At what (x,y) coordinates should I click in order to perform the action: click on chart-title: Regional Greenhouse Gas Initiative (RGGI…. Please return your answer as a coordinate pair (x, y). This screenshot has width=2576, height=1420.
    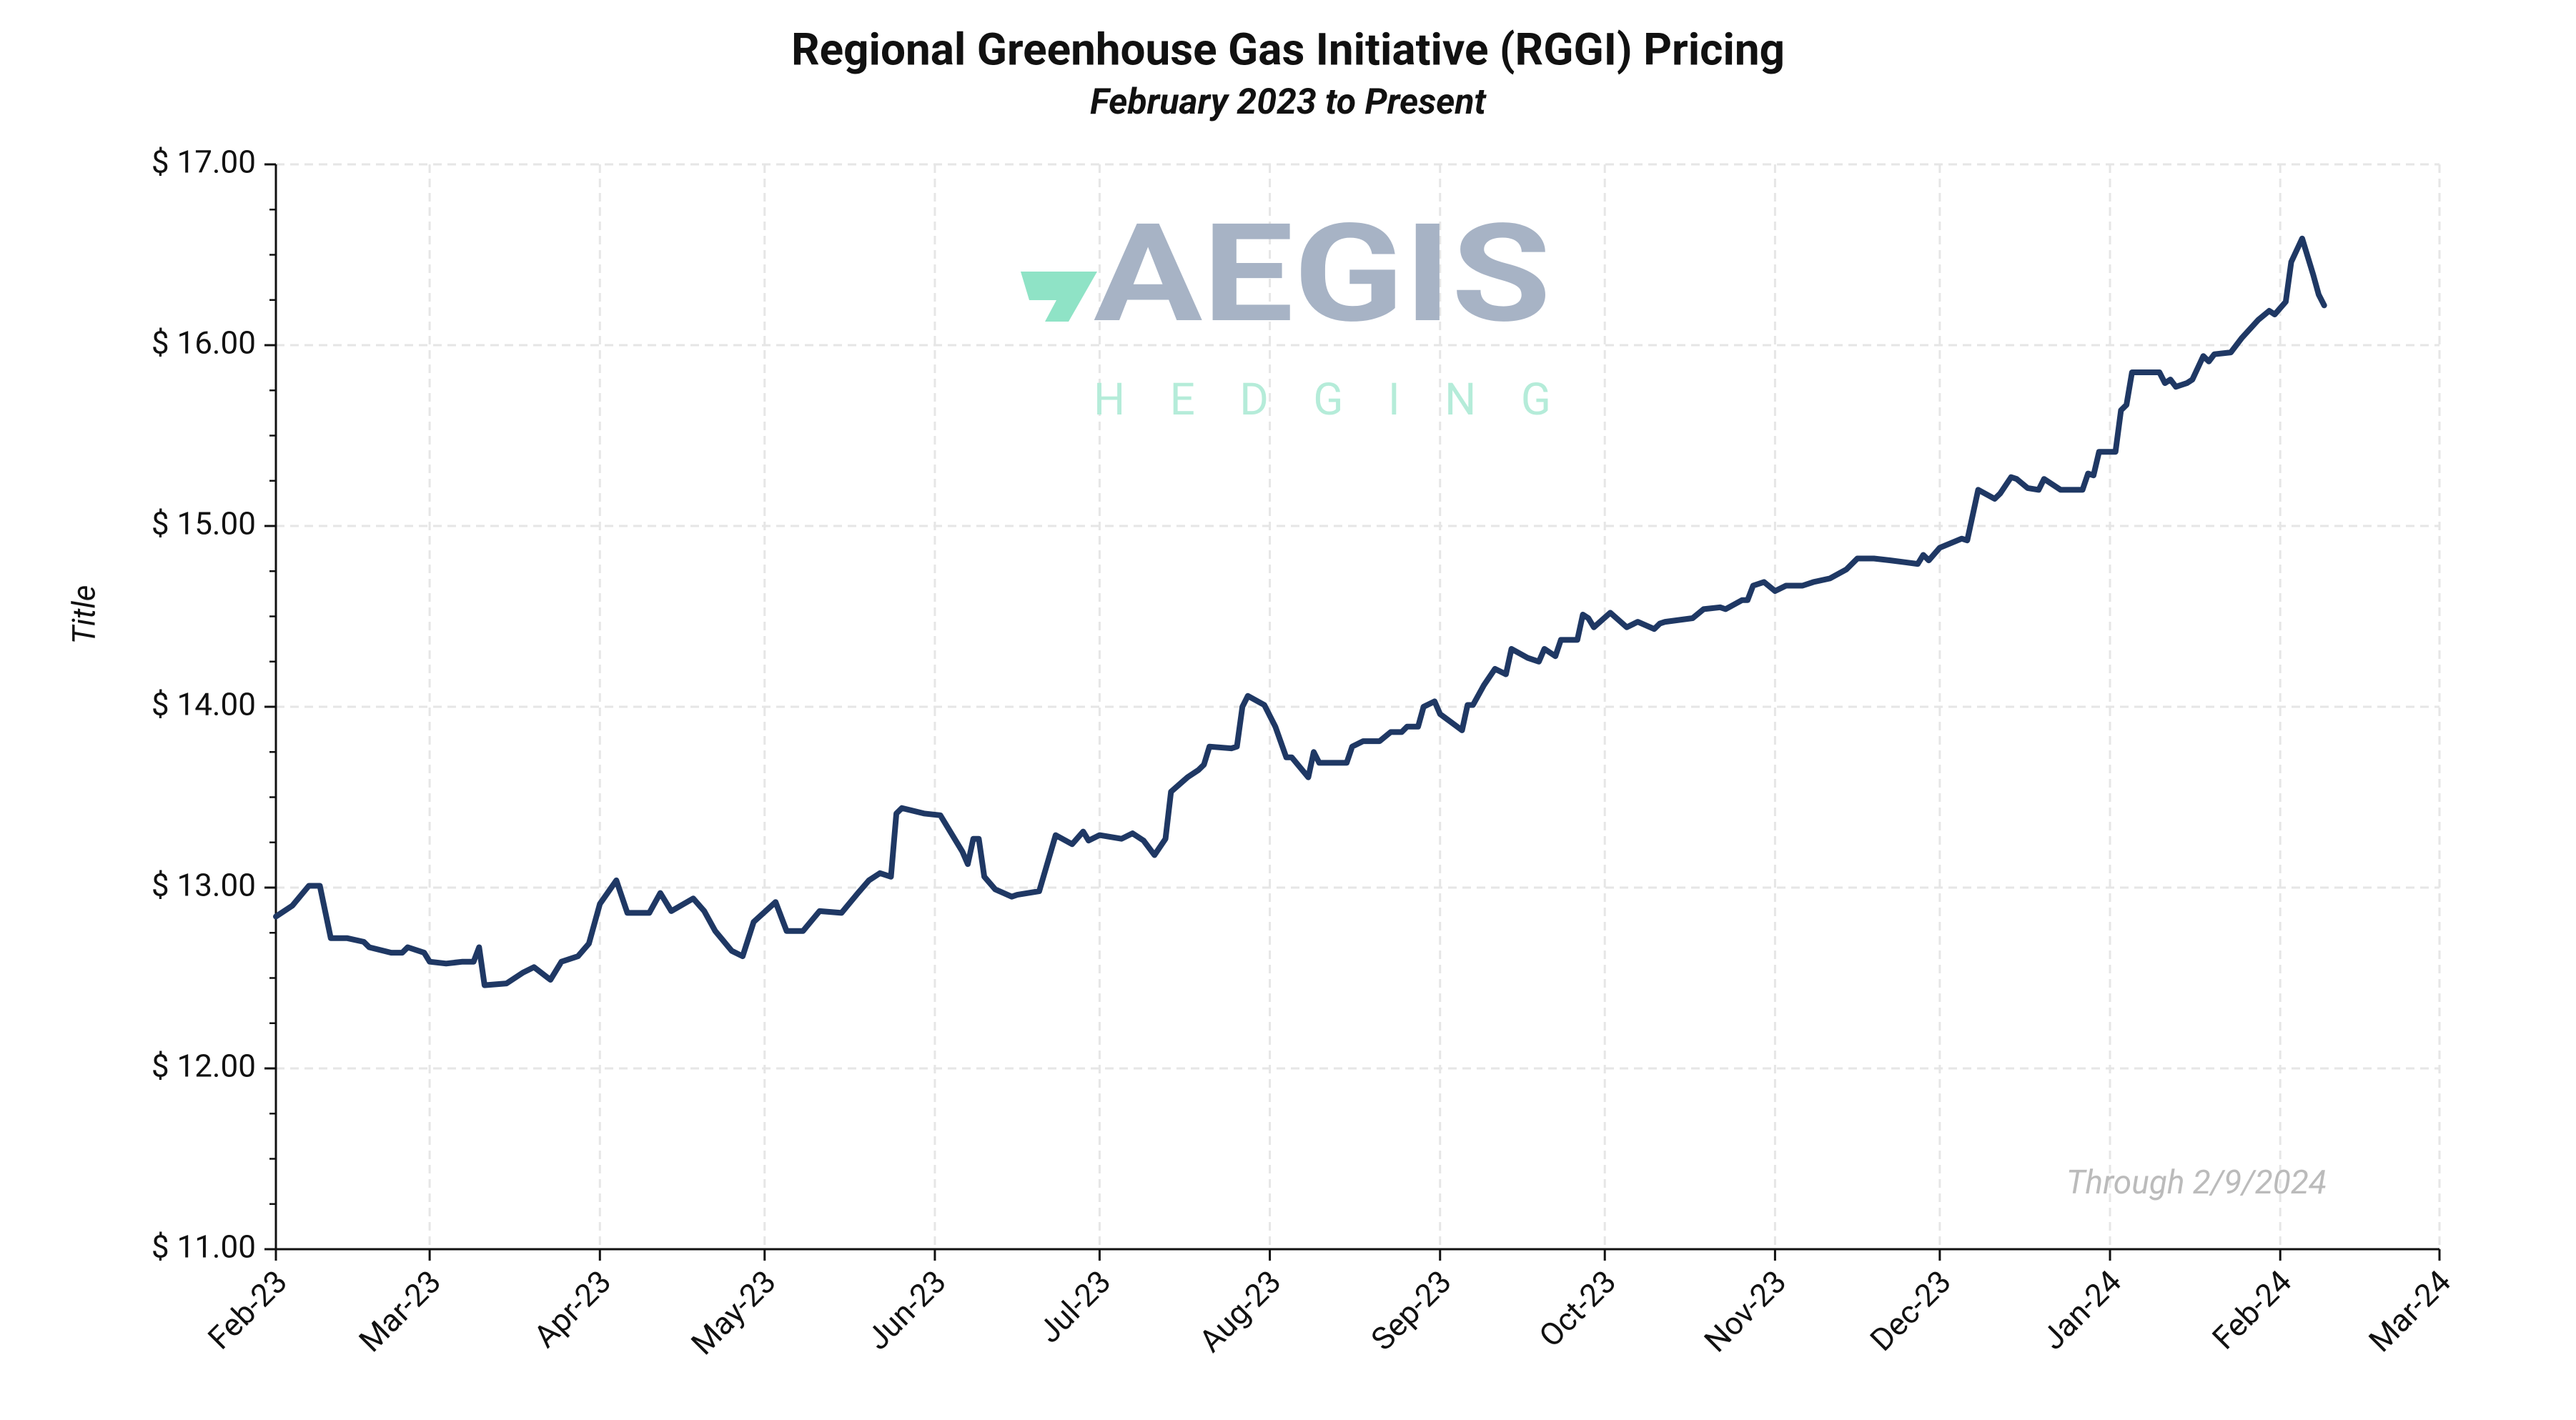
    Looking at the image, I should click on (1288, 50).